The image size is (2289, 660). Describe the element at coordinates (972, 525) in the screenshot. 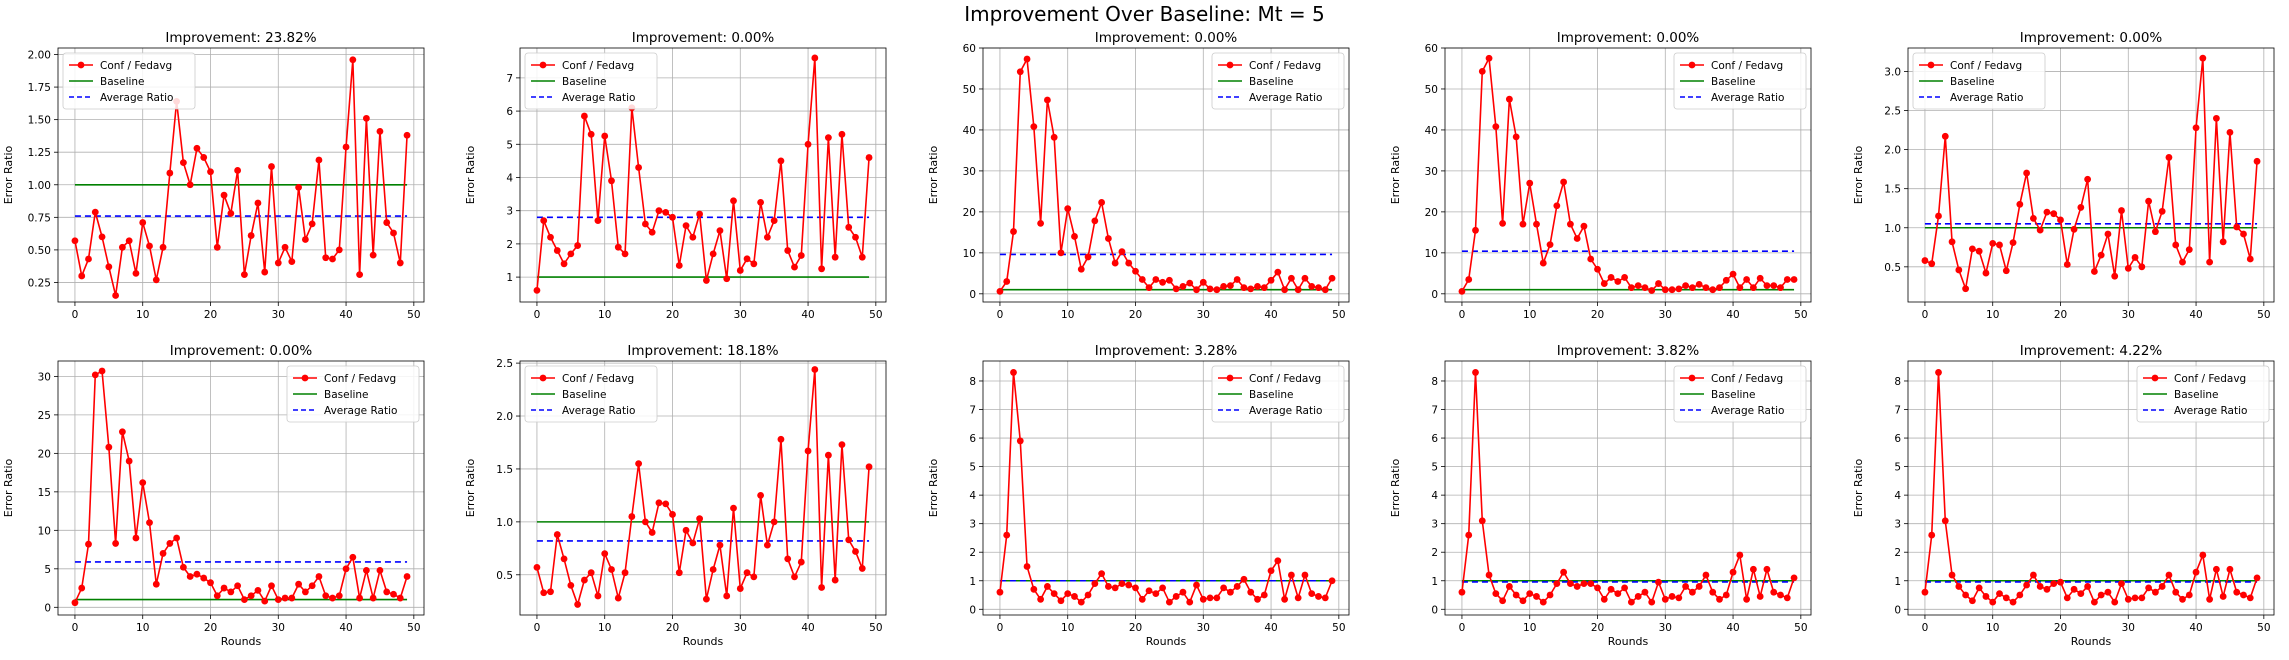

I see `y-tick-label: 3` at that location.